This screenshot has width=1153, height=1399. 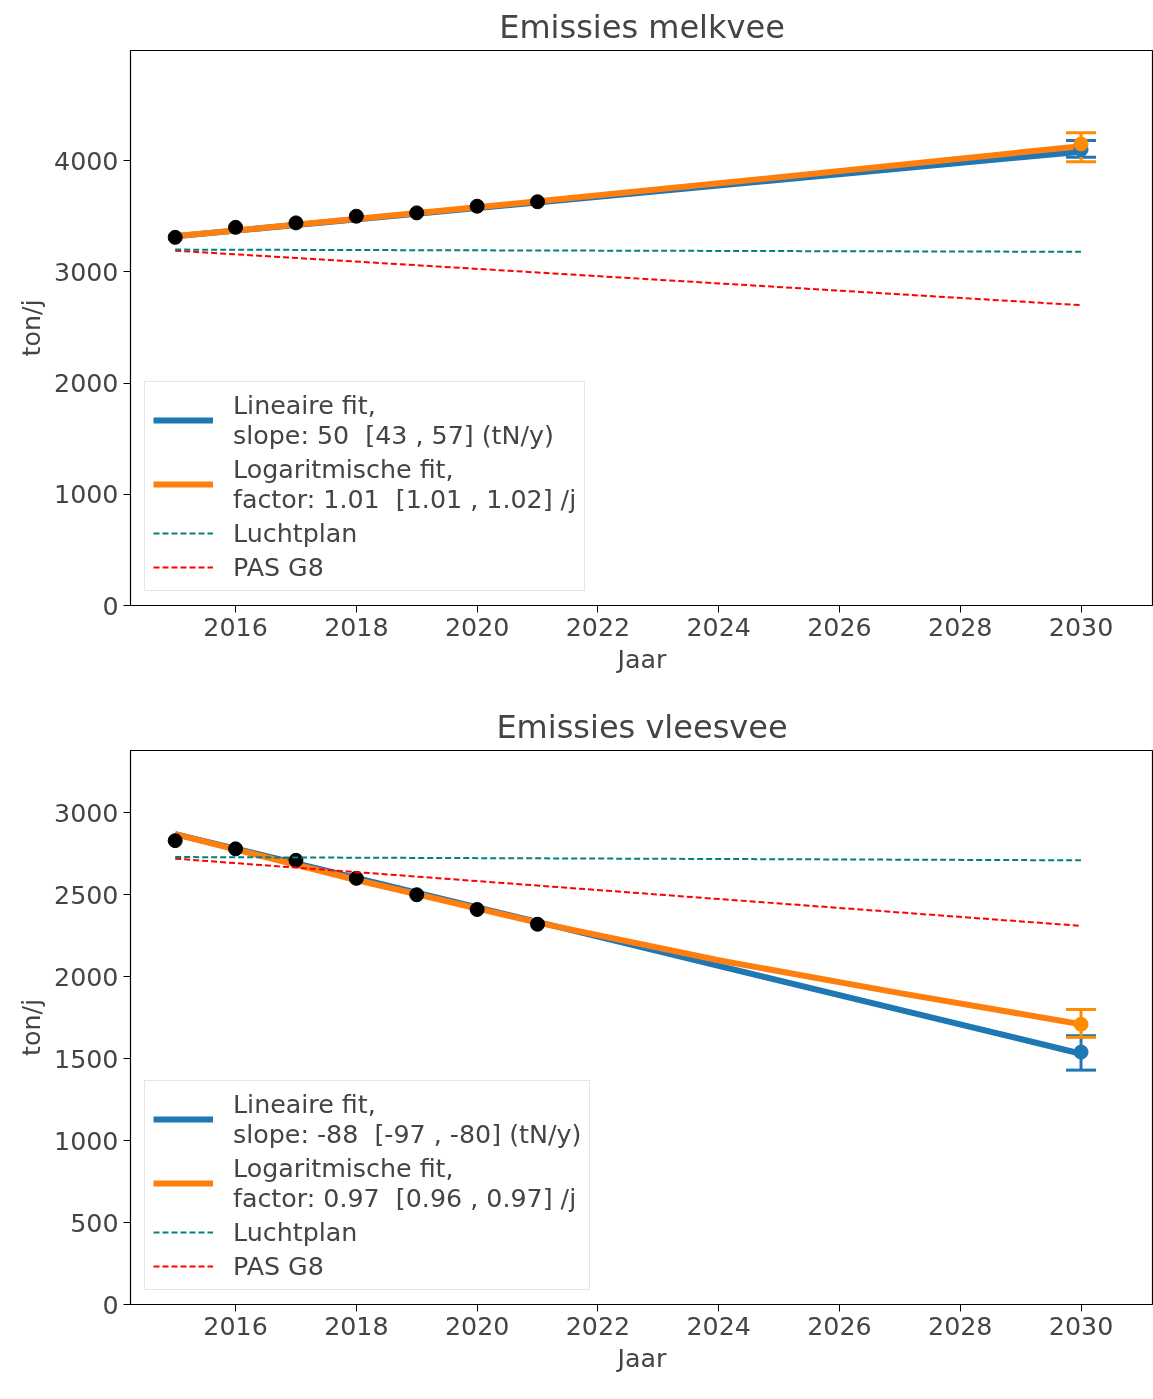 I want to click on y-tick-label: 500, so click(x=94, y=1222).